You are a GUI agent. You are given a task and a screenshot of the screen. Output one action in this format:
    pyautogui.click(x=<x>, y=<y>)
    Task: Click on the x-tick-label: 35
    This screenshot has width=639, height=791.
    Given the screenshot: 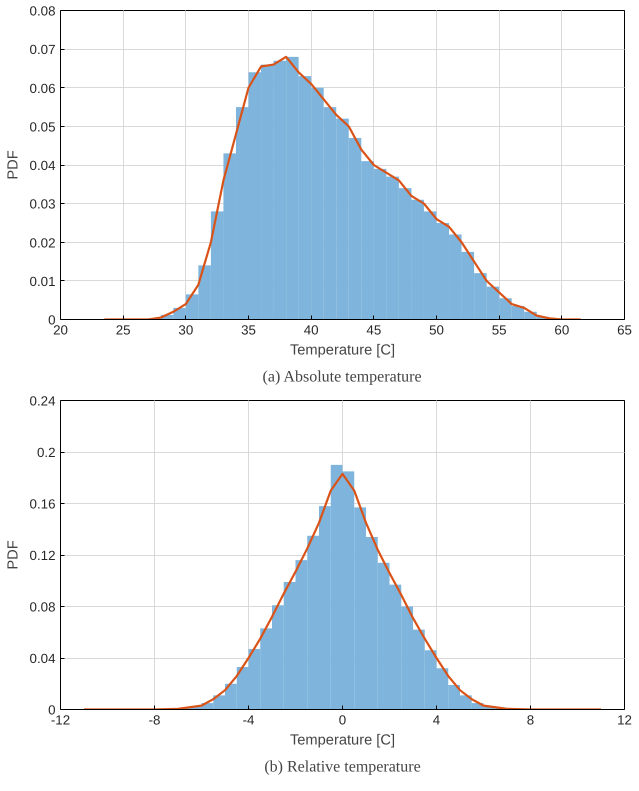 What is the action you would take?
    pyautogui.click(x=248, y=330)
    